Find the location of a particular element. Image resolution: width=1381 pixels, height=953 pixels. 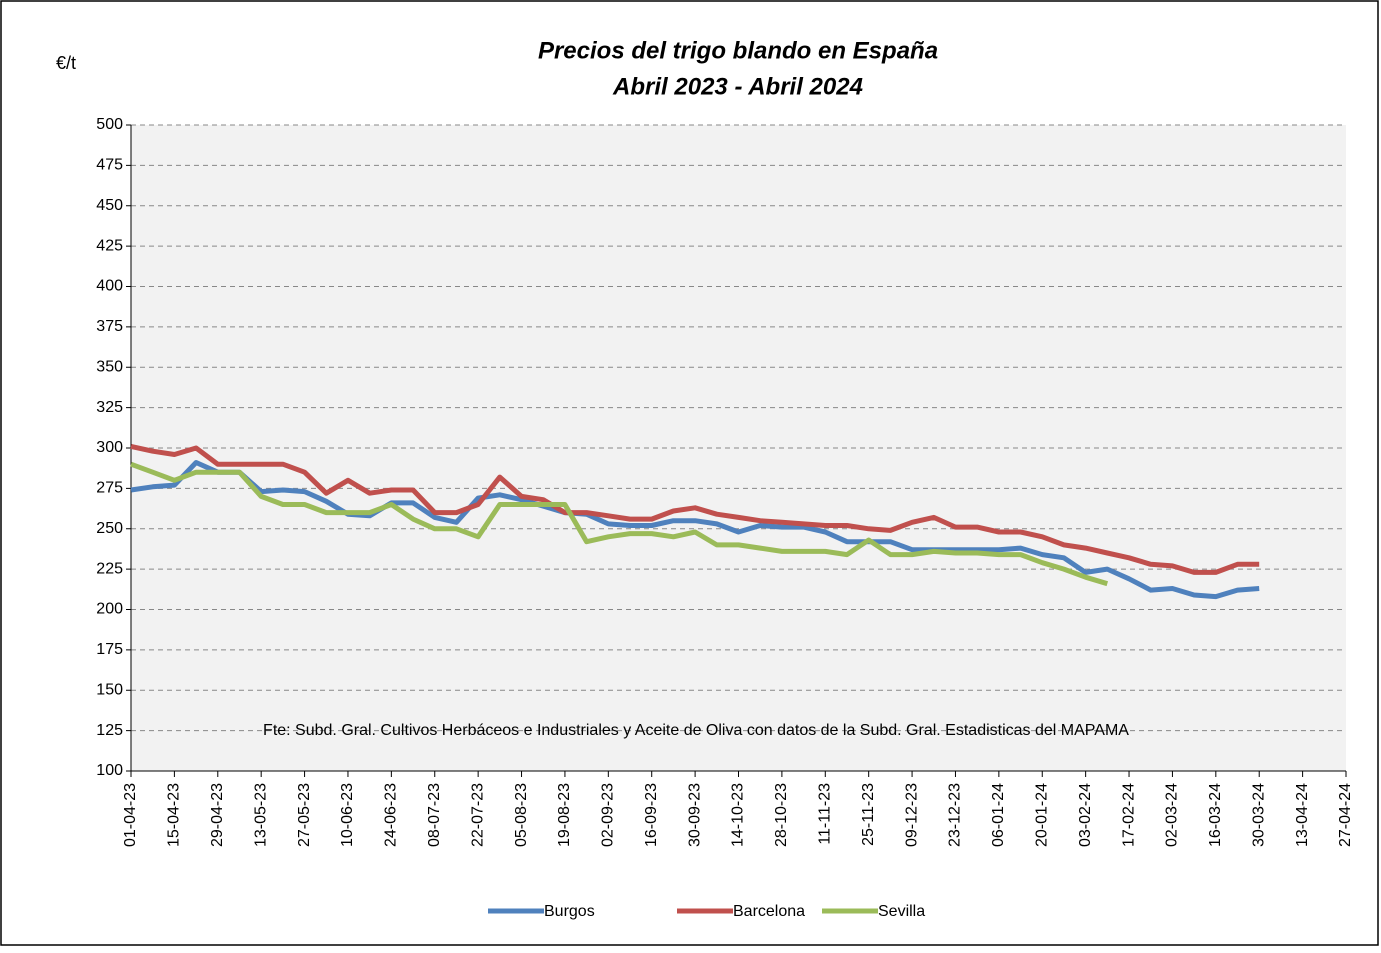

x-tick-label: 01-04-23 is located at coordinates (130, 815).